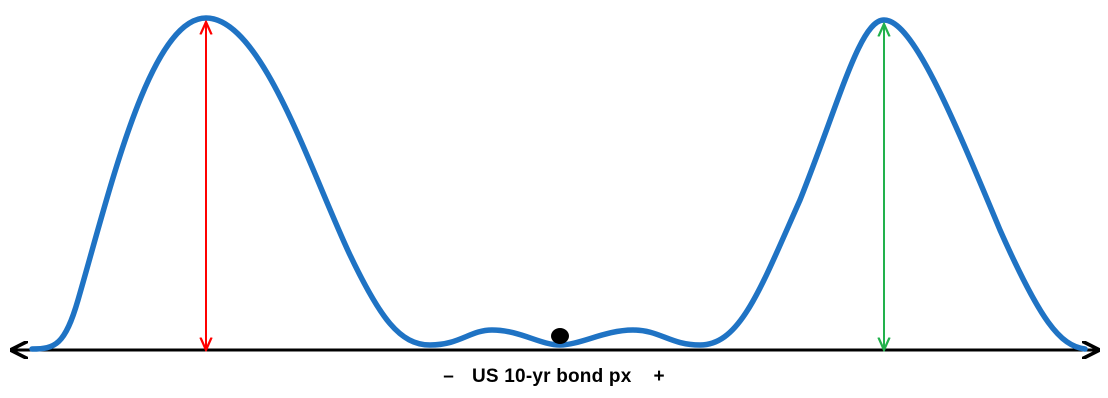 This screenshot has height=398, width=1108. I want to click on axis-label: – US 10-yr bond px +, so click(554, 379).